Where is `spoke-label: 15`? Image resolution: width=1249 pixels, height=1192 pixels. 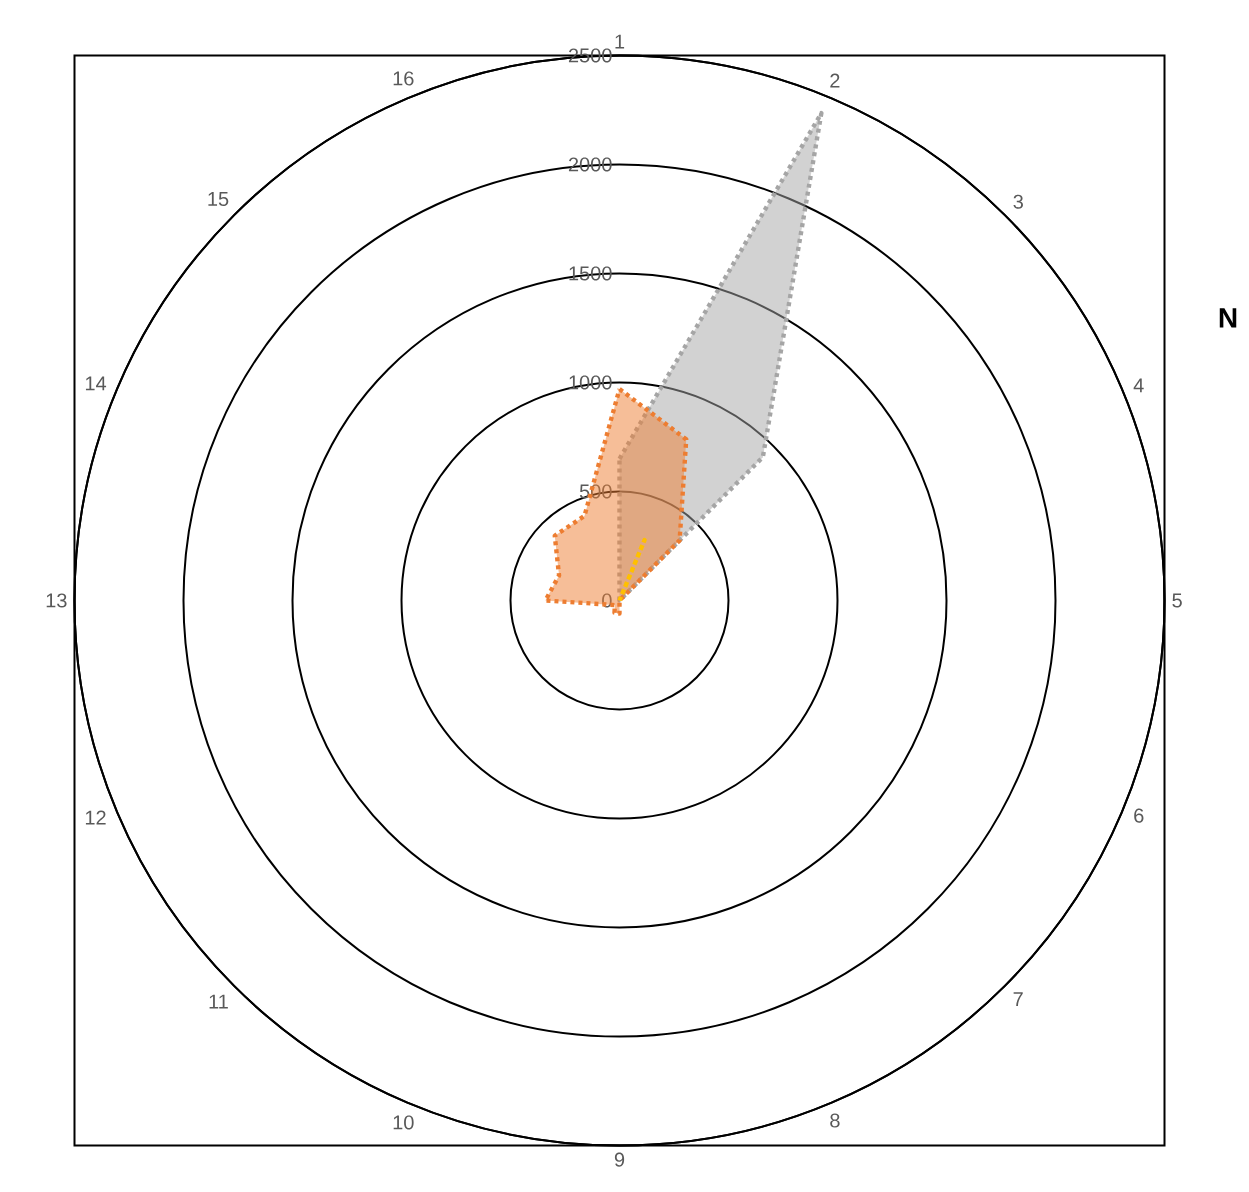
spoke-label: 15 is located at coordinates (218, 199).